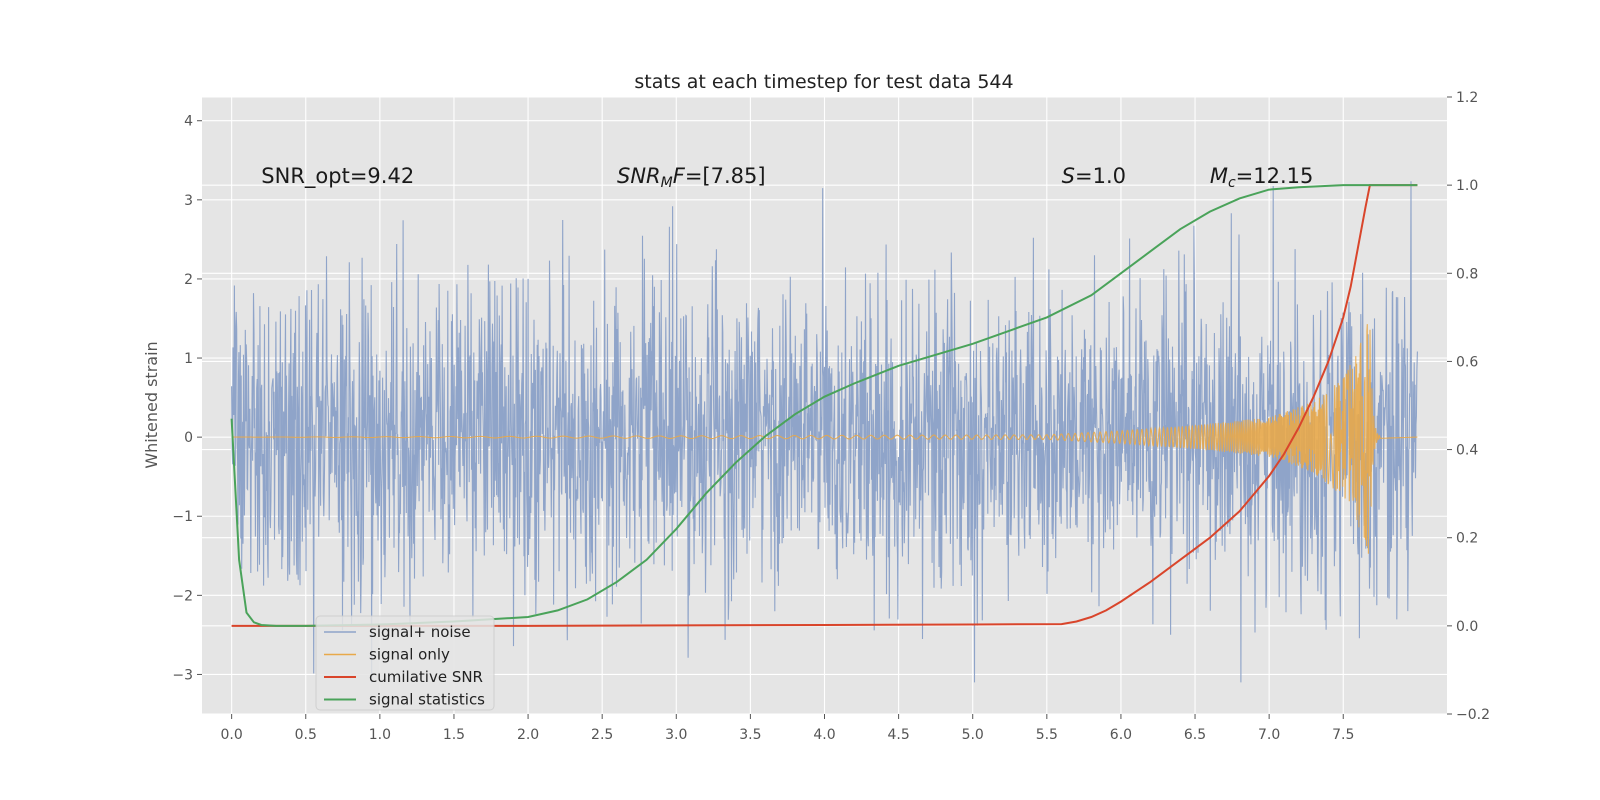 The height and width of the screenshot is (800, 1600). I want to click on x-tick-label: 5.5, so click(1047, 735).